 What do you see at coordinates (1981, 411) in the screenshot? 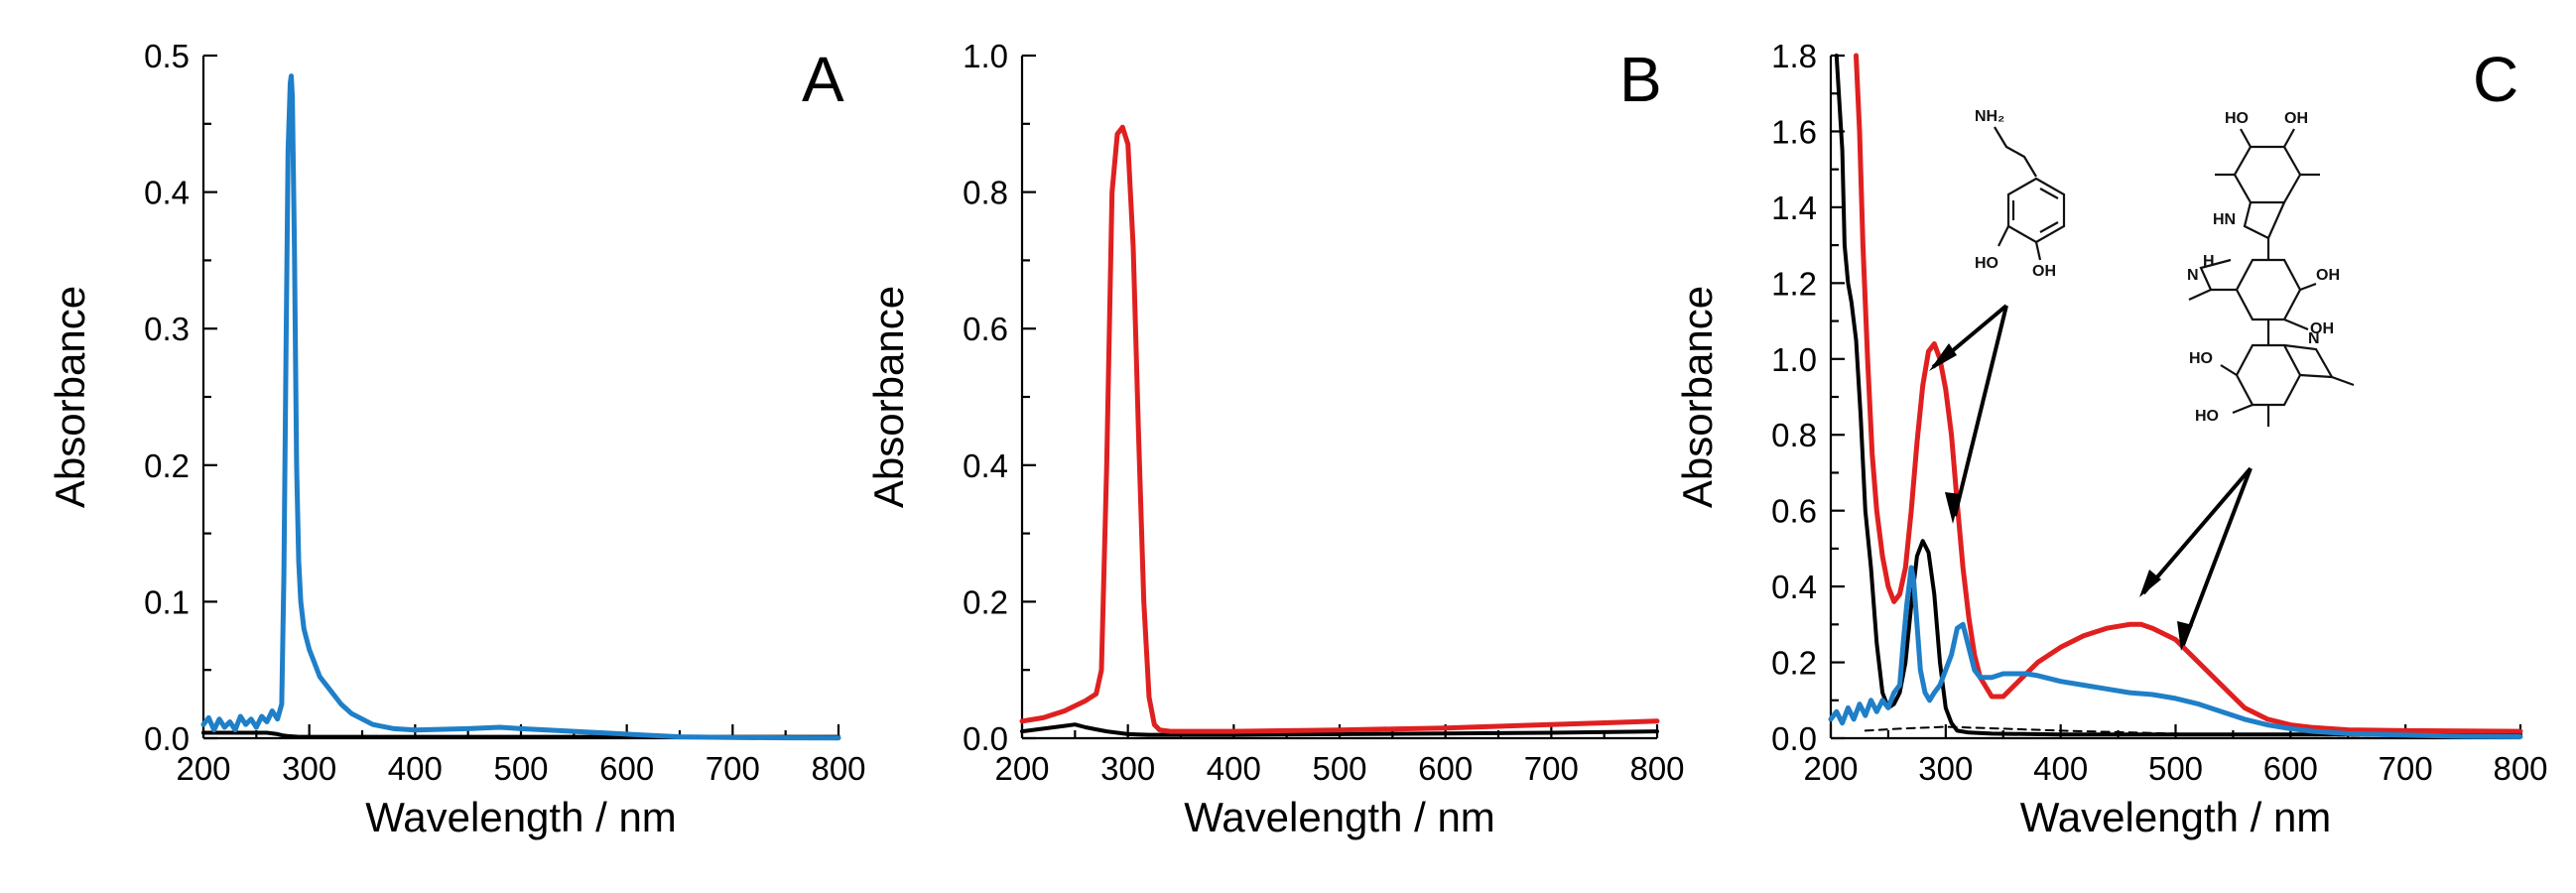
I see `arrow-dopamine-to-black-peak` at bounding box center [1981, 411].